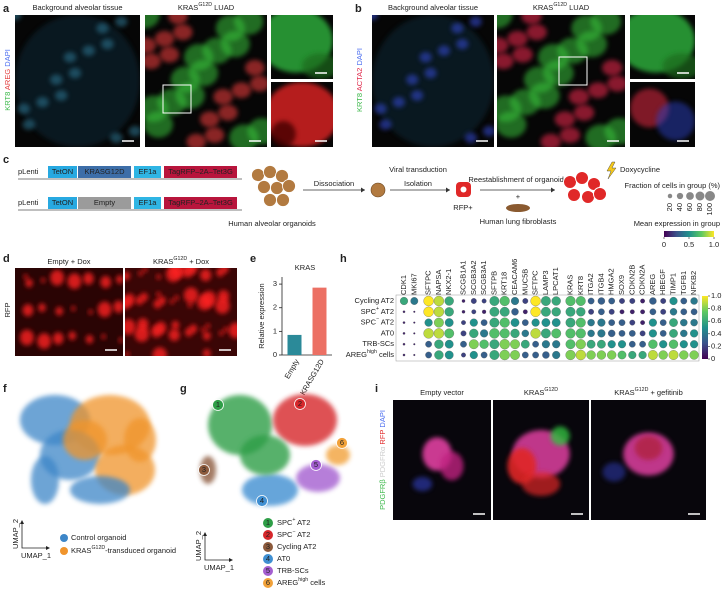  Describe the element at coordinates (223, 7) in the screenshot. I see `image-title-rest: LUAD` at that location.